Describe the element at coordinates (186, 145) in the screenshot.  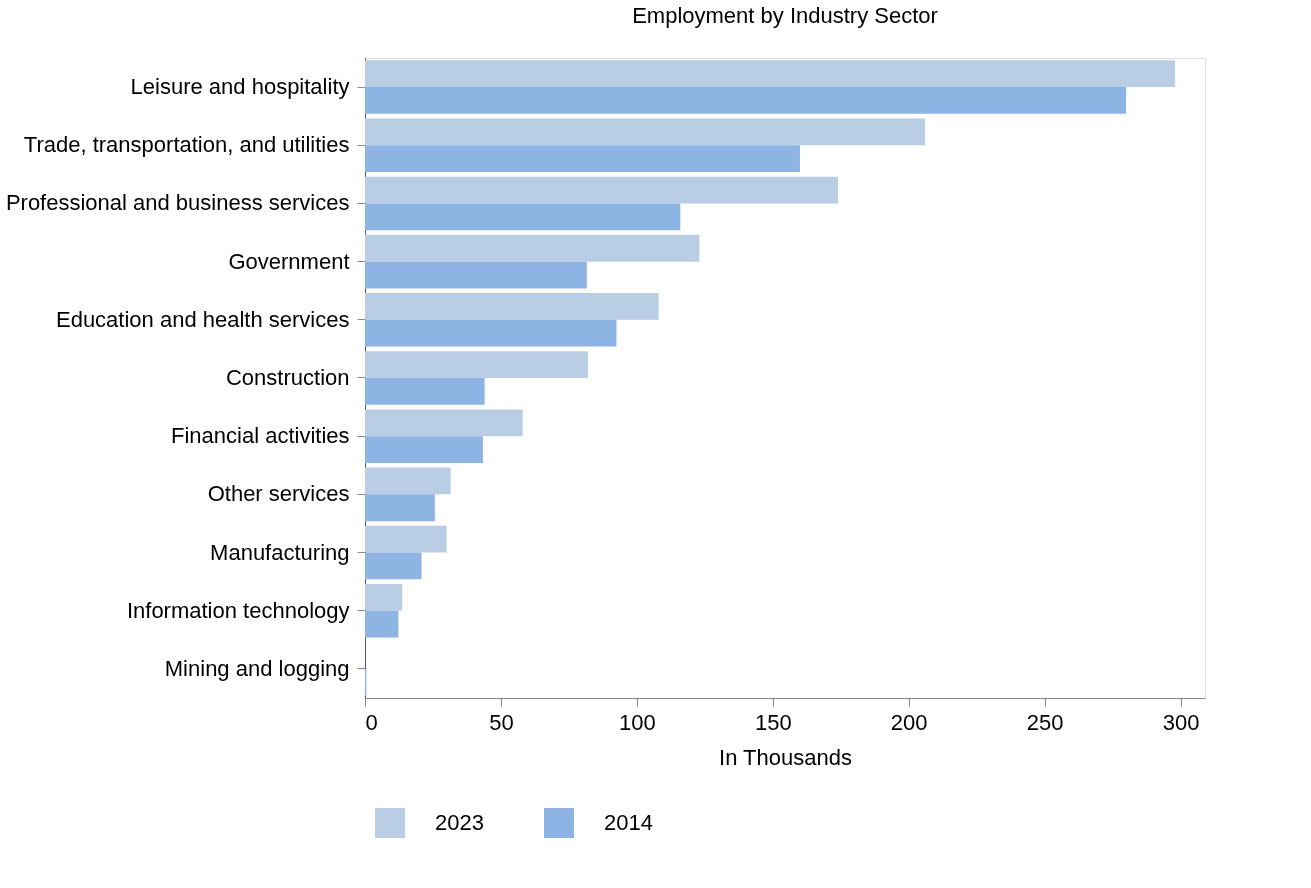
I see `y-tick-label: Trade, transportation, and utilities` at that location.